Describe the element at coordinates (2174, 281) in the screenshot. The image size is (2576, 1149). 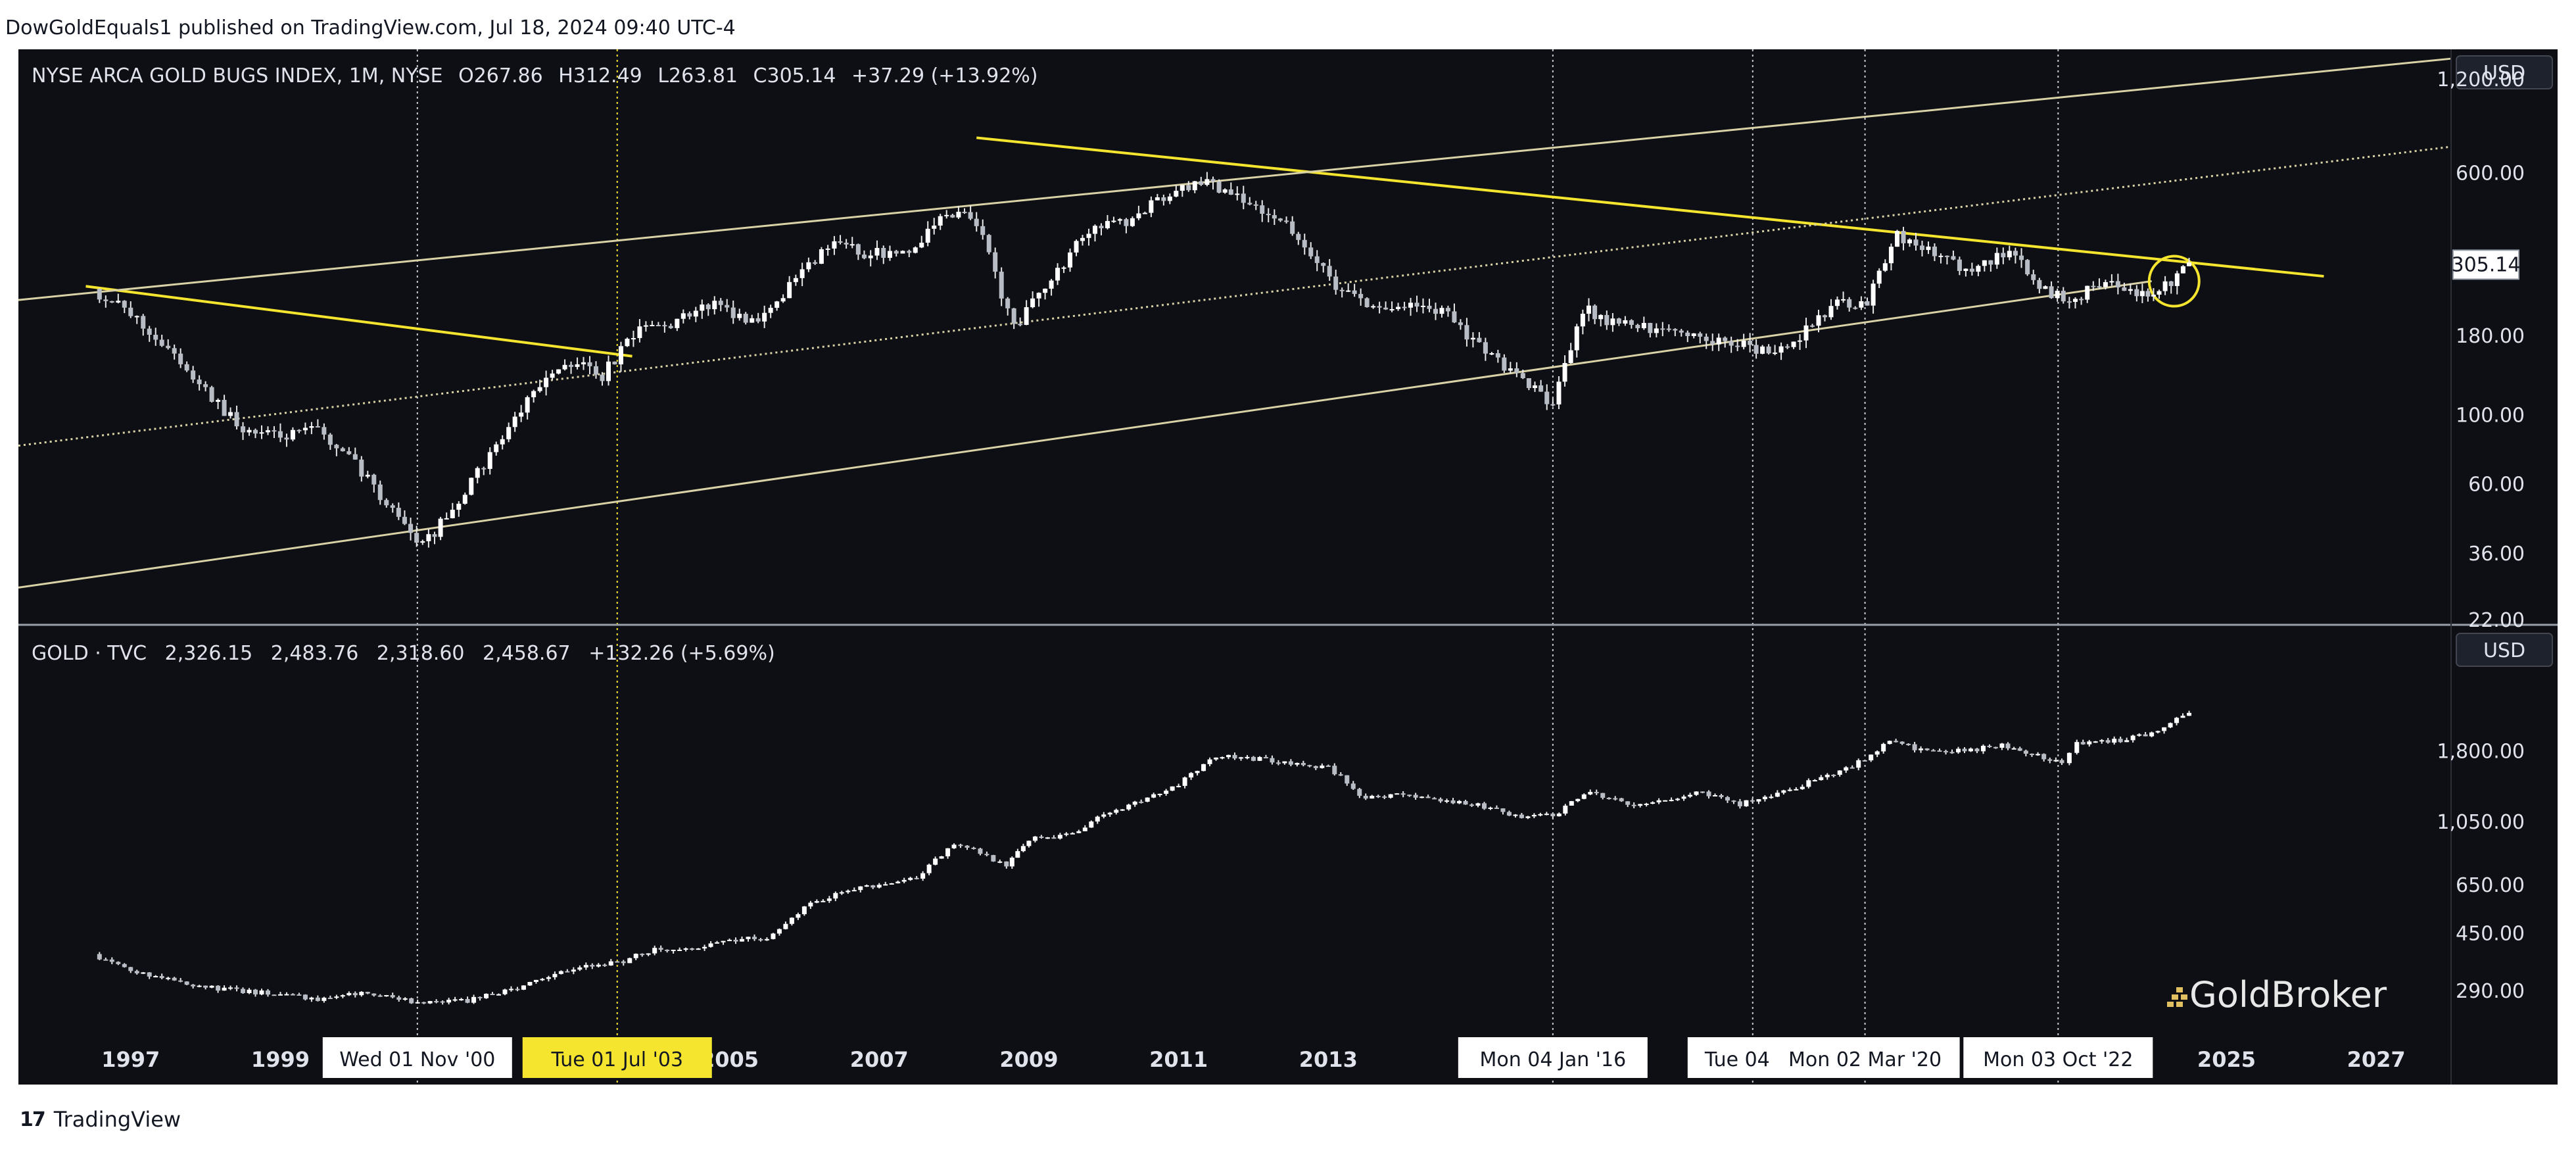
I see `highlight-circle` at that location.